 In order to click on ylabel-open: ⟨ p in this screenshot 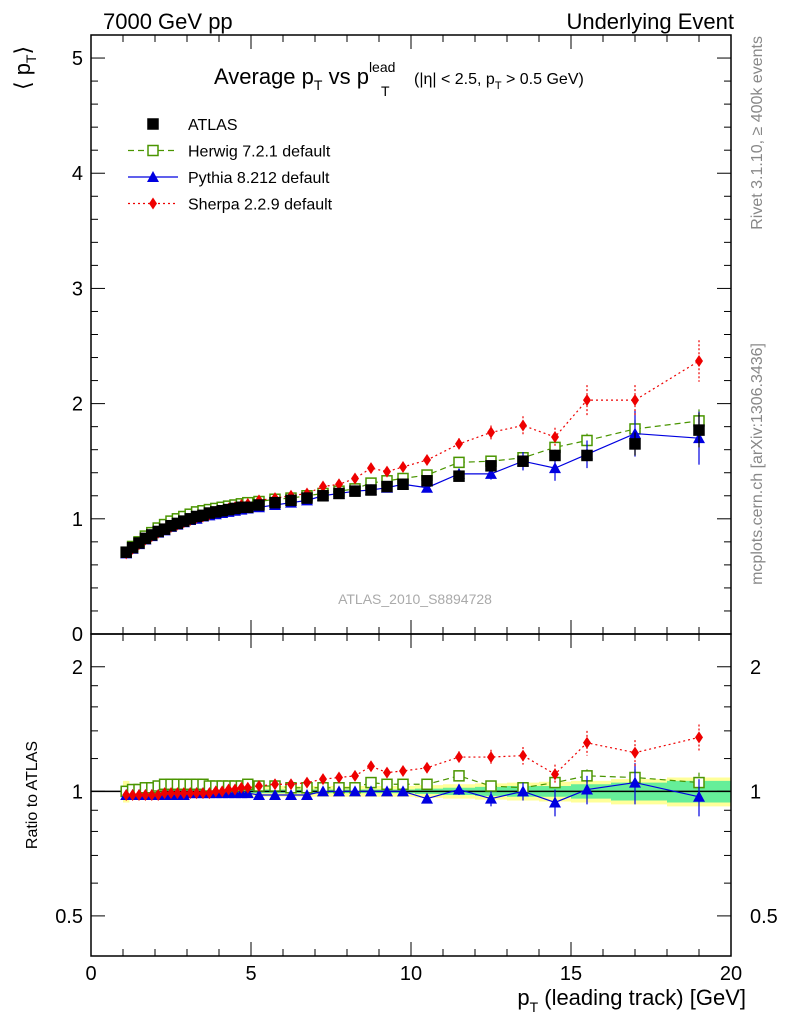, I will do `click(22, 76)`.